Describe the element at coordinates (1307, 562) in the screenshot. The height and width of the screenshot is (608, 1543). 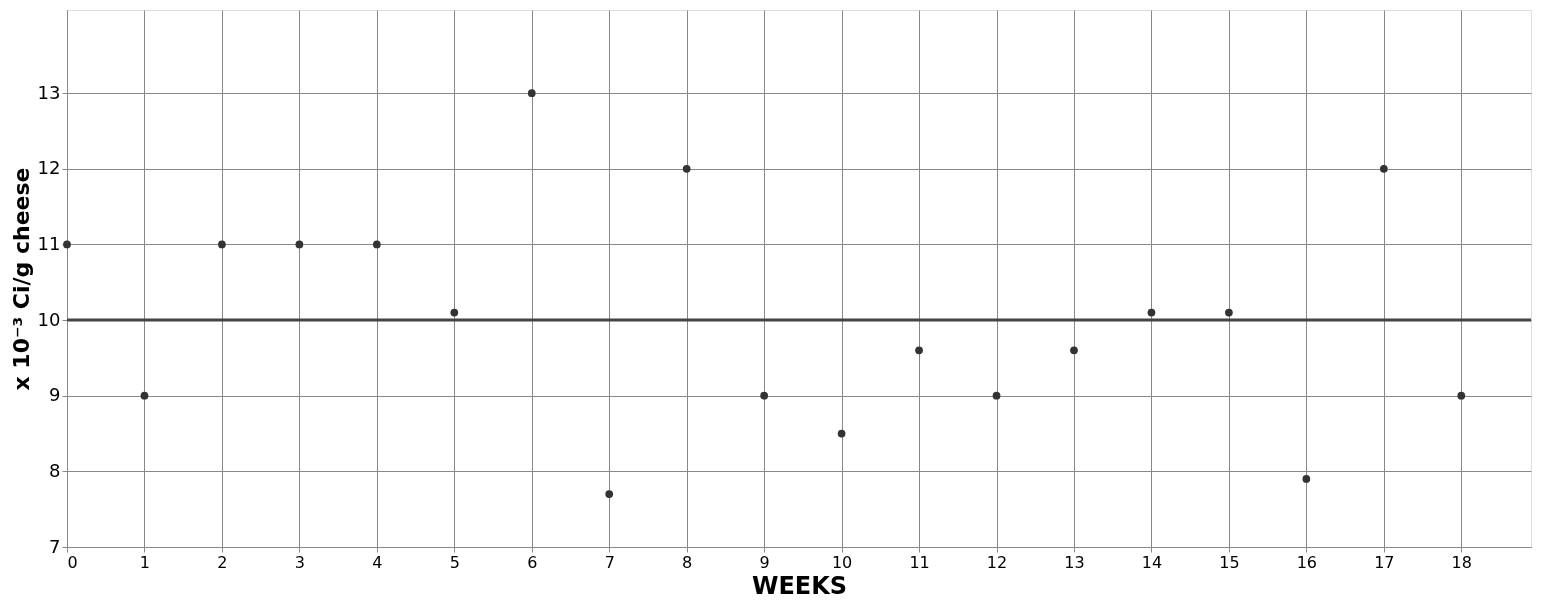
I see `x-tick-label: 16` at that location.